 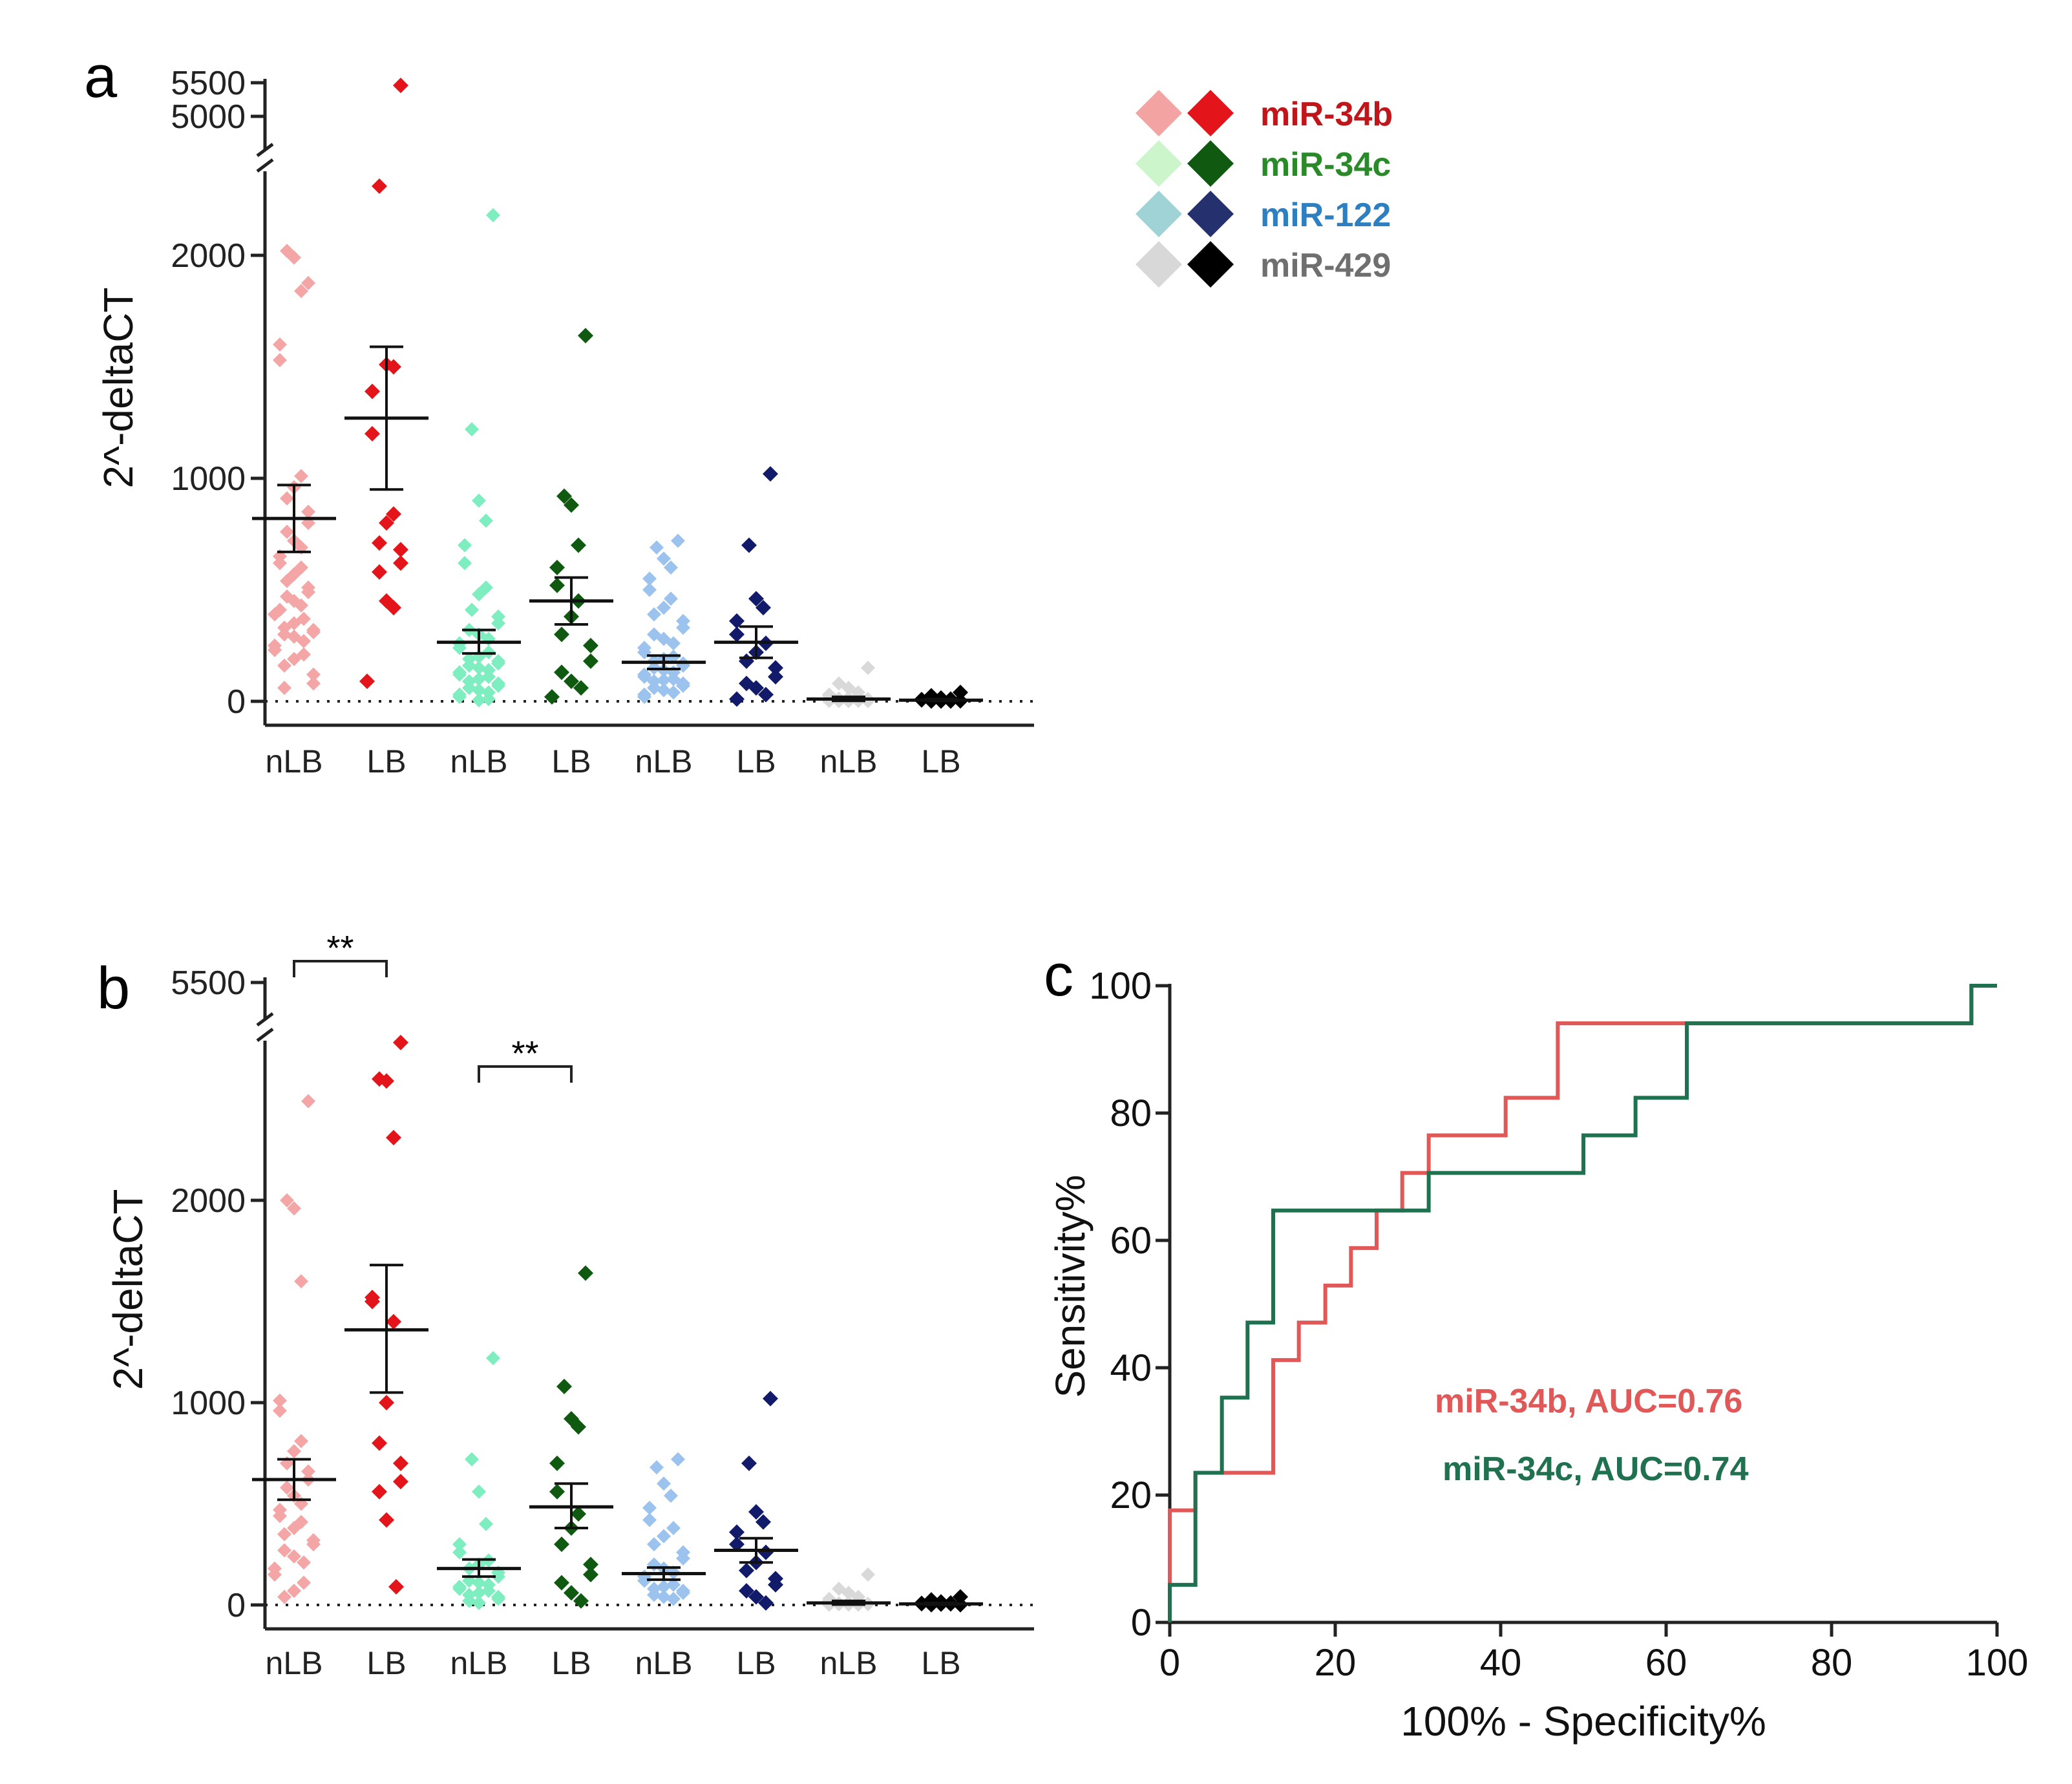 I want to click on panel-b-category-label: LB, so click(x=386, y=1663).